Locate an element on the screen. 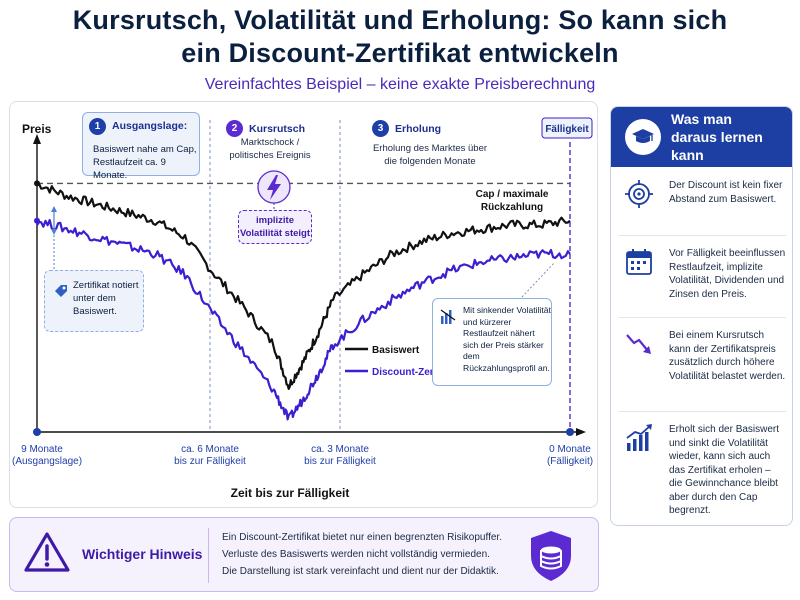  y-axis-arrow is located at coordinates (37, 139).